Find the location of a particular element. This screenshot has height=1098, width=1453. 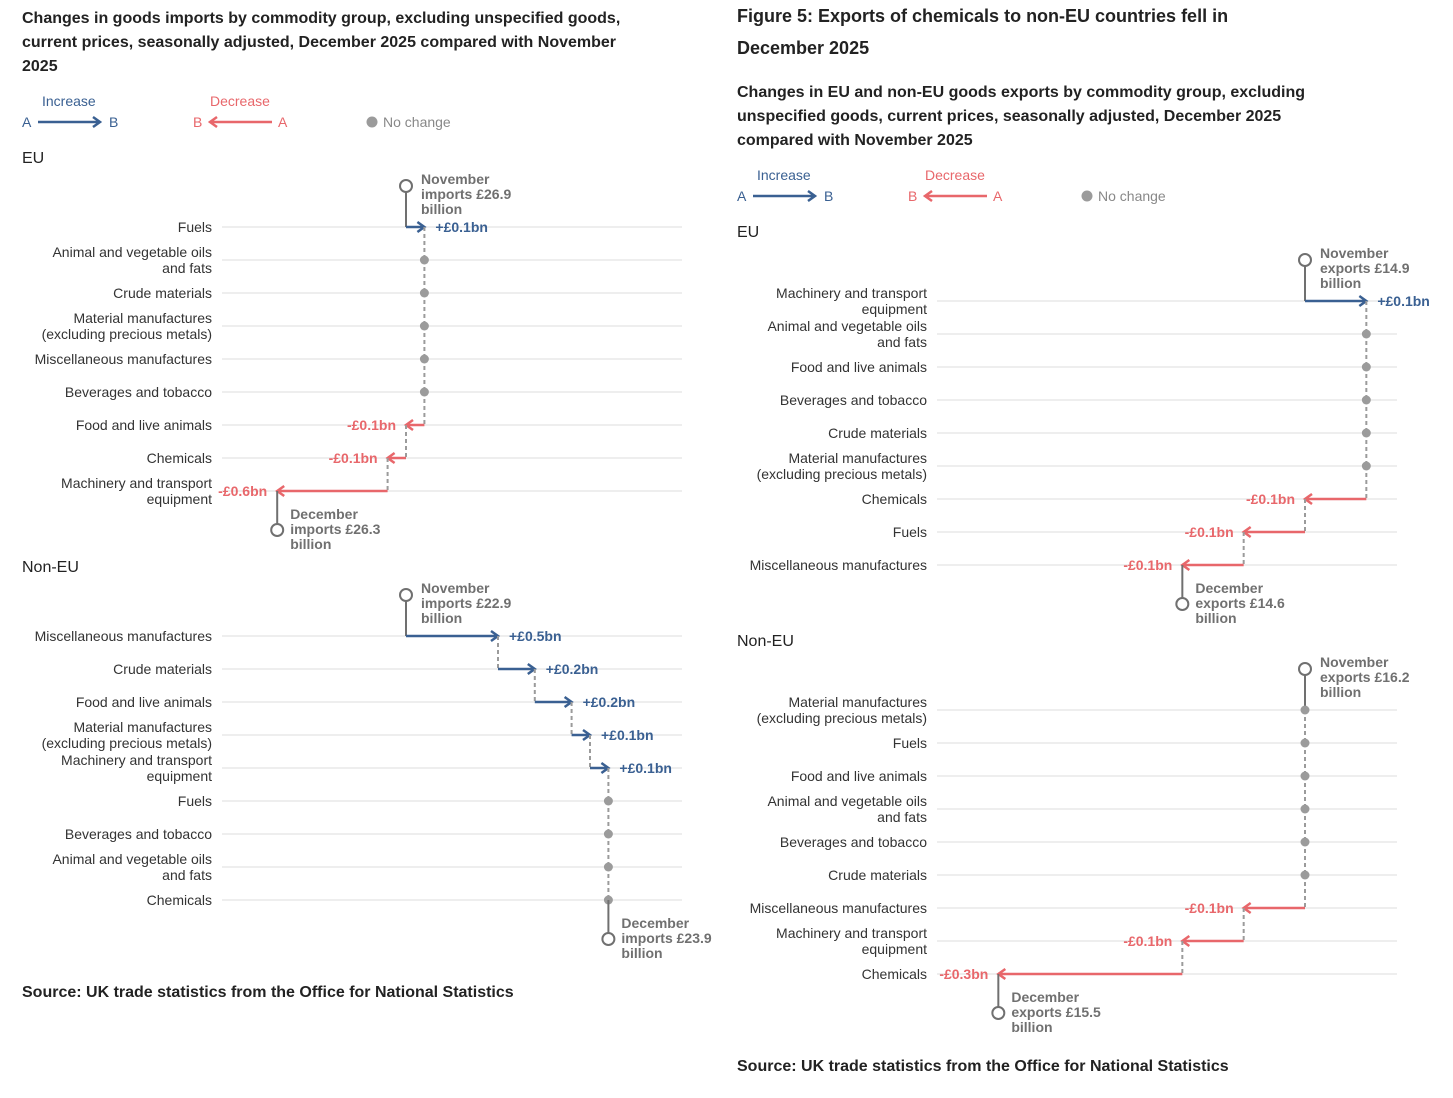

start-label: November imports £26.9 billion is located at coordinates (466, 194).